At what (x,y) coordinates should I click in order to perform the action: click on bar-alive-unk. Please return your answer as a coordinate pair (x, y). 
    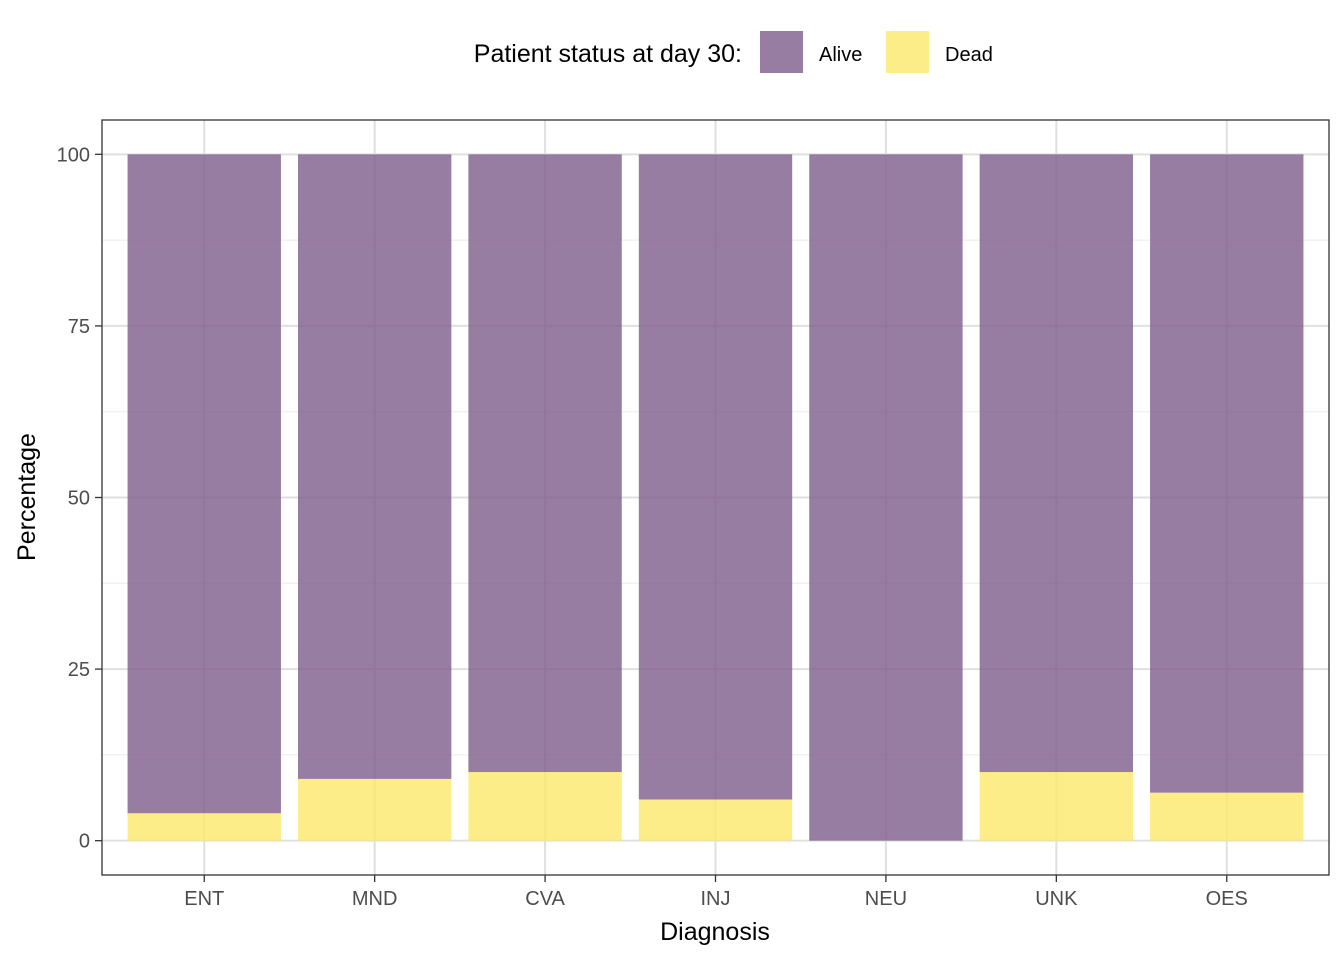
    Looking at the image, I should click on (1056, 463).